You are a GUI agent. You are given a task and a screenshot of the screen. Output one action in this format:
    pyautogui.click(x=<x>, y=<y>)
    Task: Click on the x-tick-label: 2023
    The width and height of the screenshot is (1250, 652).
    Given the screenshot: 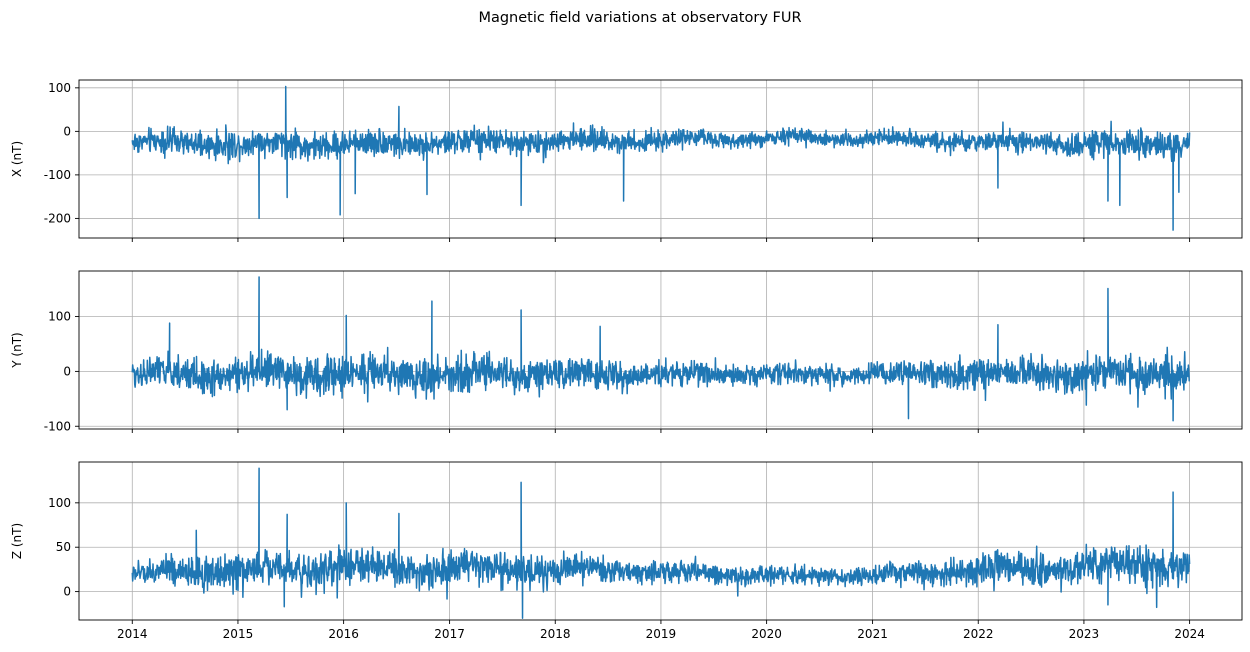 What is the action you would take?
    pyautogui.click(x=1084, y=634)
    